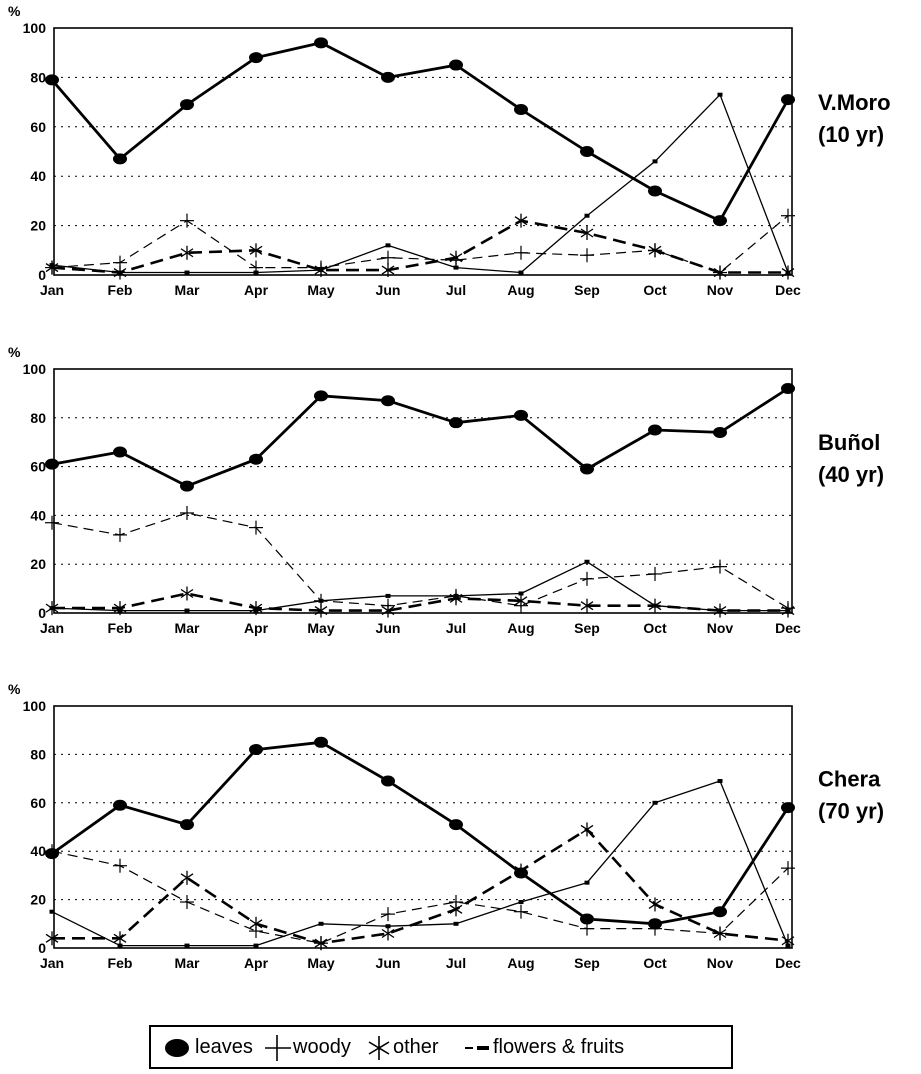 Image resolution: width=921 pixels, height=1074 pixels. I want to click on x-tick-label: Aug, so click(520, 963).